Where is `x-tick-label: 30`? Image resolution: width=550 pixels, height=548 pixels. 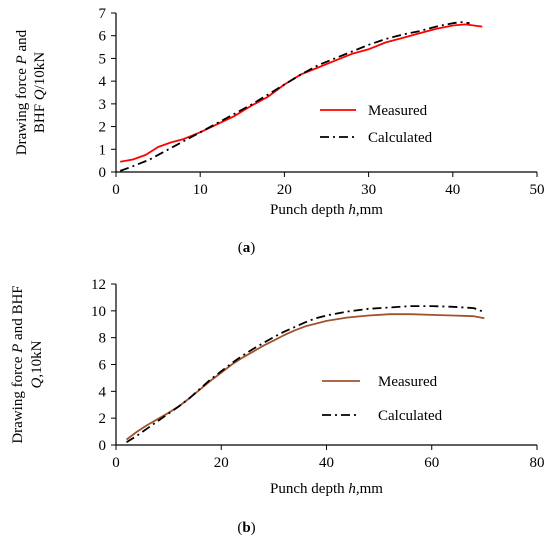 x-tick-label: 30 is located at coordinates (368, 190).